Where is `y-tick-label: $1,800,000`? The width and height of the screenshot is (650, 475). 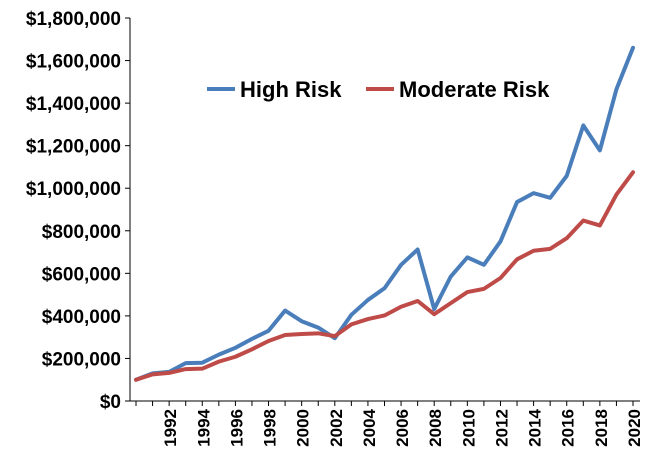 y-tick-label: $1,800,000 is located at coordinates (73, 19).